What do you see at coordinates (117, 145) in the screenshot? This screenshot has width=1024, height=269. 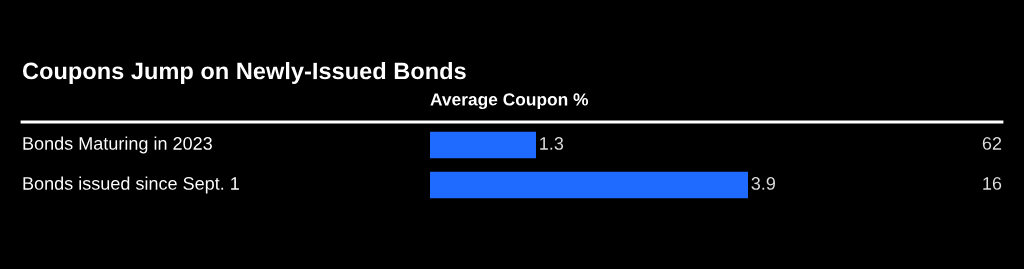 I see `y-tick-label: Bonds Maturing in 2023` at bounding box center [117, 145].